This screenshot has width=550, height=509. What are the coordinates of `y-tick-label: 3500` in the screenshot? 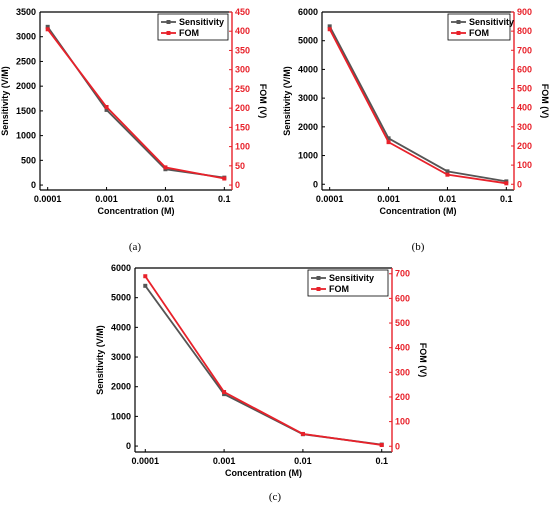 It's located at (26, 12).